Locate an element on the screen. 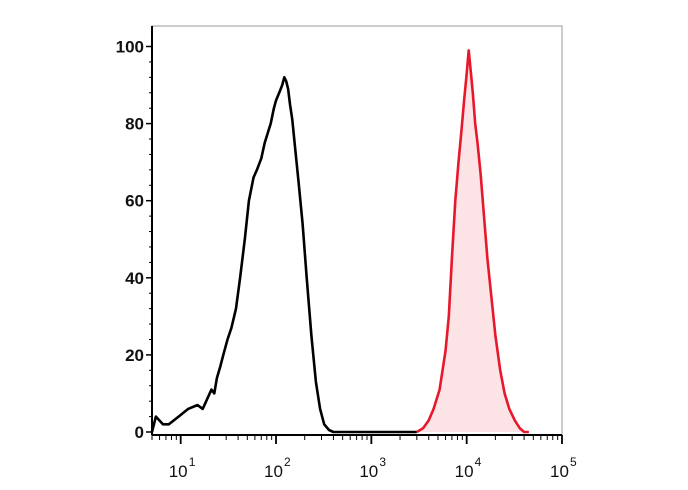 The width and height of the screenshot is (688, 490). y-tick-label: 40 is located at coordinates (134, 278).